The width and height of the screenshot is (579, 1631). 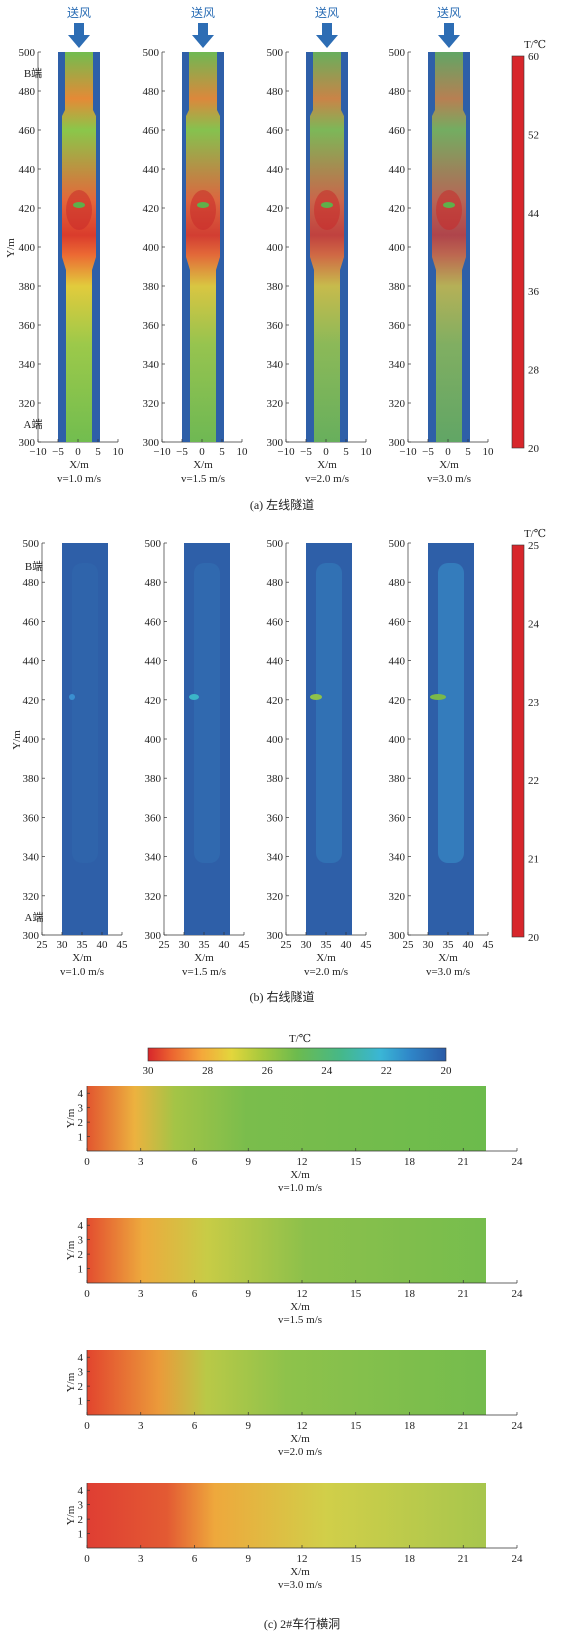 What do you see at coordinates (302, 1623) in the screenshot?
I see `caption-c: (c) 2#车行横洞` at bounding box center [302, 1623].